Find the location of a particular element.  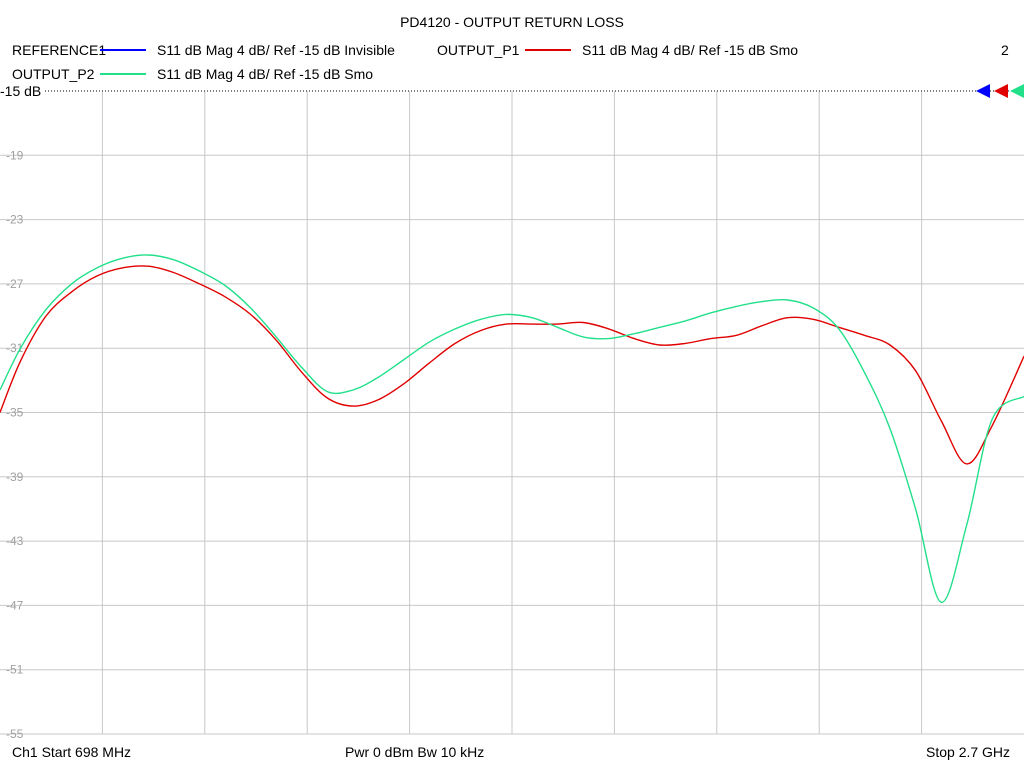

y-tick-labels: -19-23-27-31-35-39-43-47-51-55 is located at coordinates (15, 444).